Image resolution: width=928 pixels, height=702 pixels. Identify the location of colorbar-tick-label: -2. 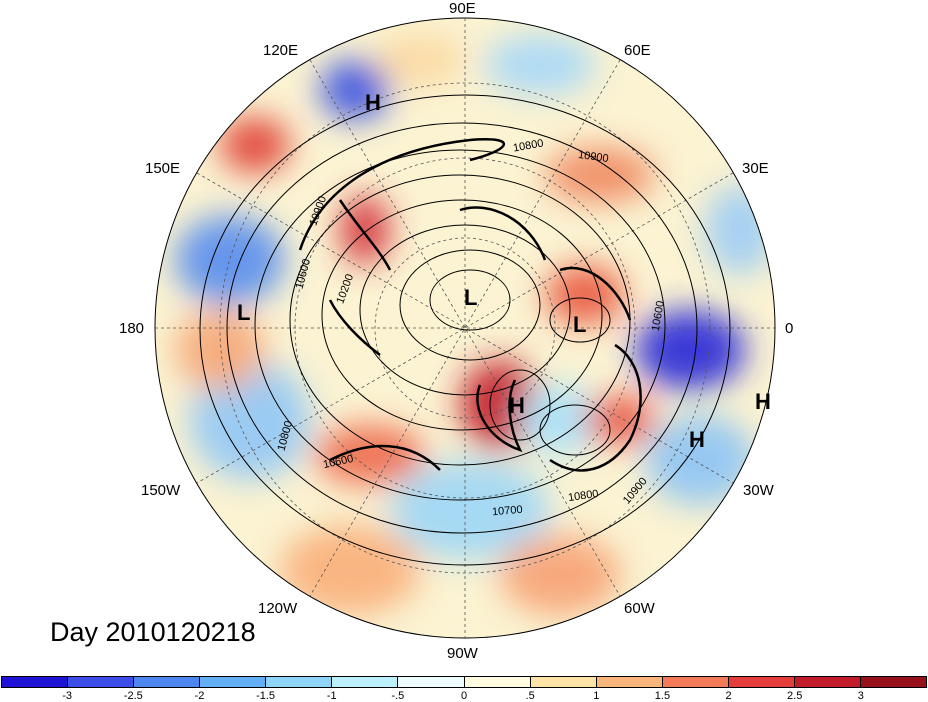
(199, 696).